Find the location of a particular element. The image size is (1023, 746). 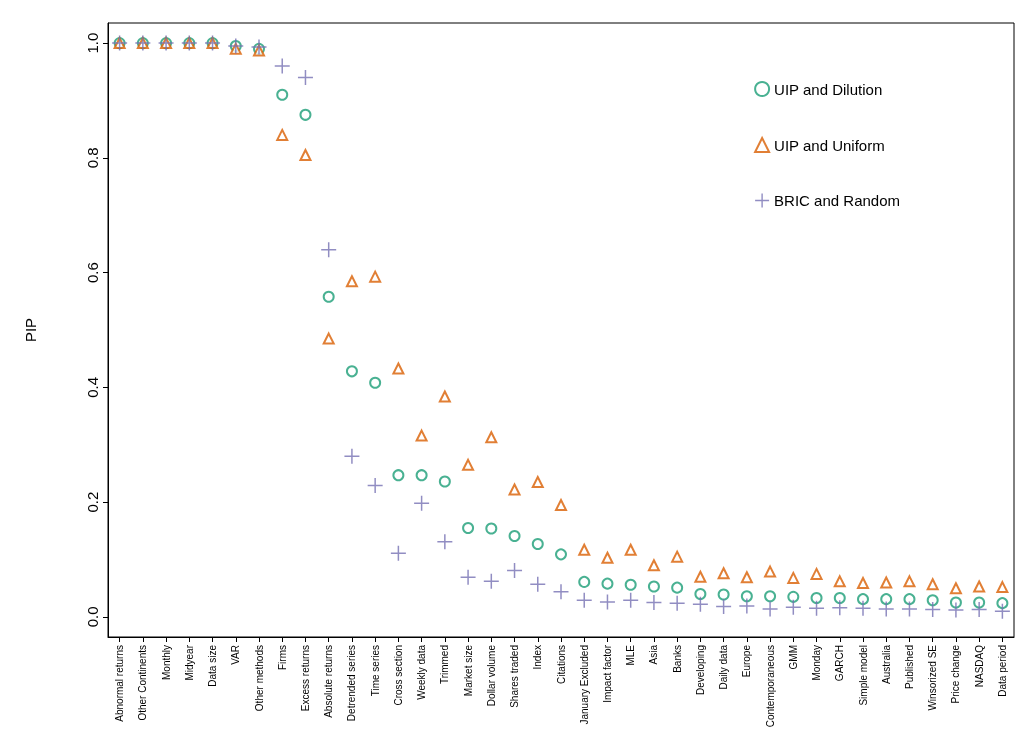

x-tick-label: Other methods is located at coordinates (259, 678).